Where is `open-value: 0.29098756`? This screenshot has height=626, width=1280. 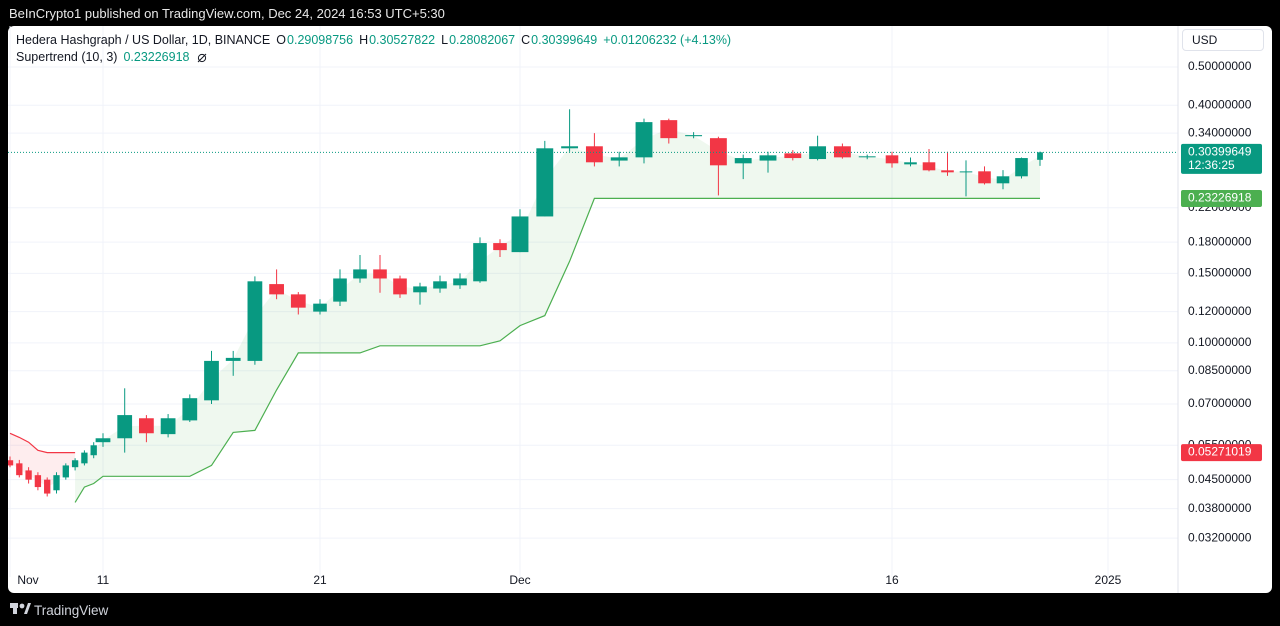 open-value: 0.29098756 is located at coordinates (320, 40).